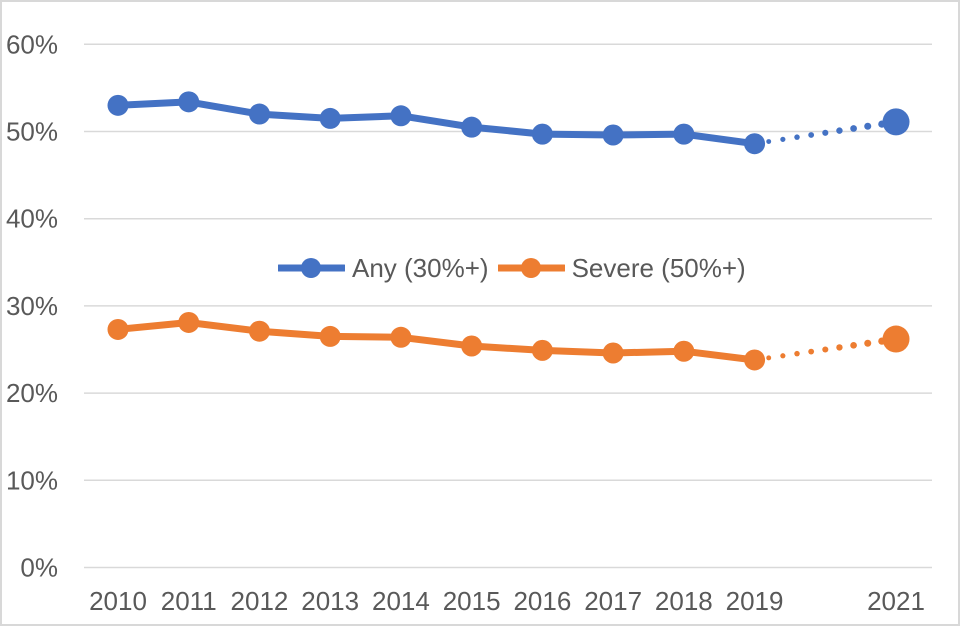 This screenshot has width=960, height=626. I want to click on data-point-severe-2018, so click(684, 351).